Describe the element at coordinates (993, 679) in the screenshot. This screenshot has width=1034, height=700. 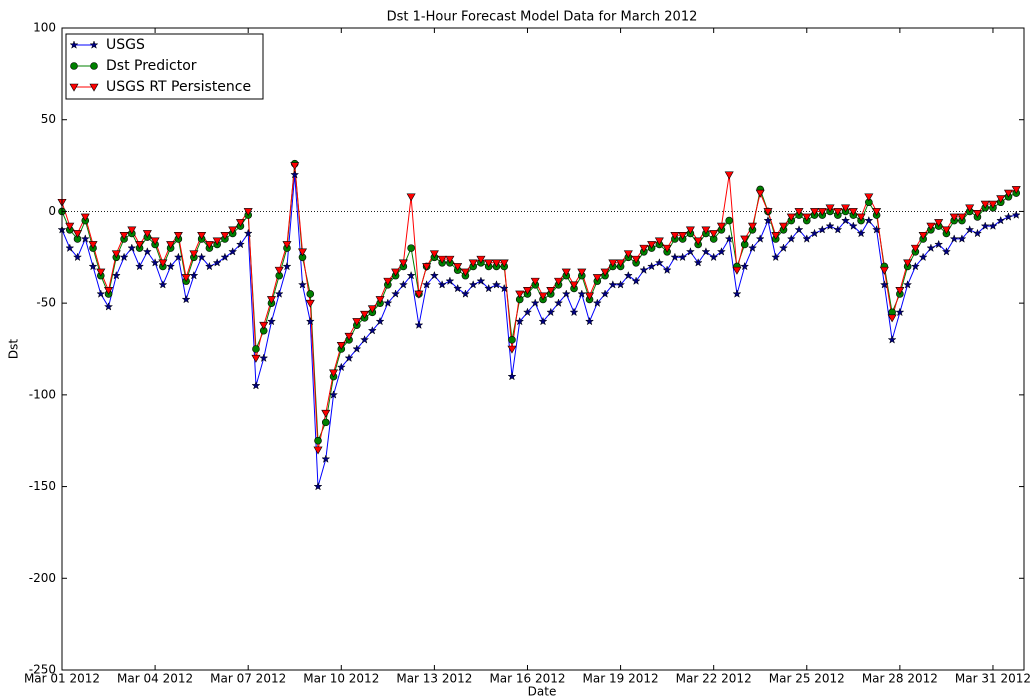
I see `x-tick-label: Mar 31 2012` at that location.